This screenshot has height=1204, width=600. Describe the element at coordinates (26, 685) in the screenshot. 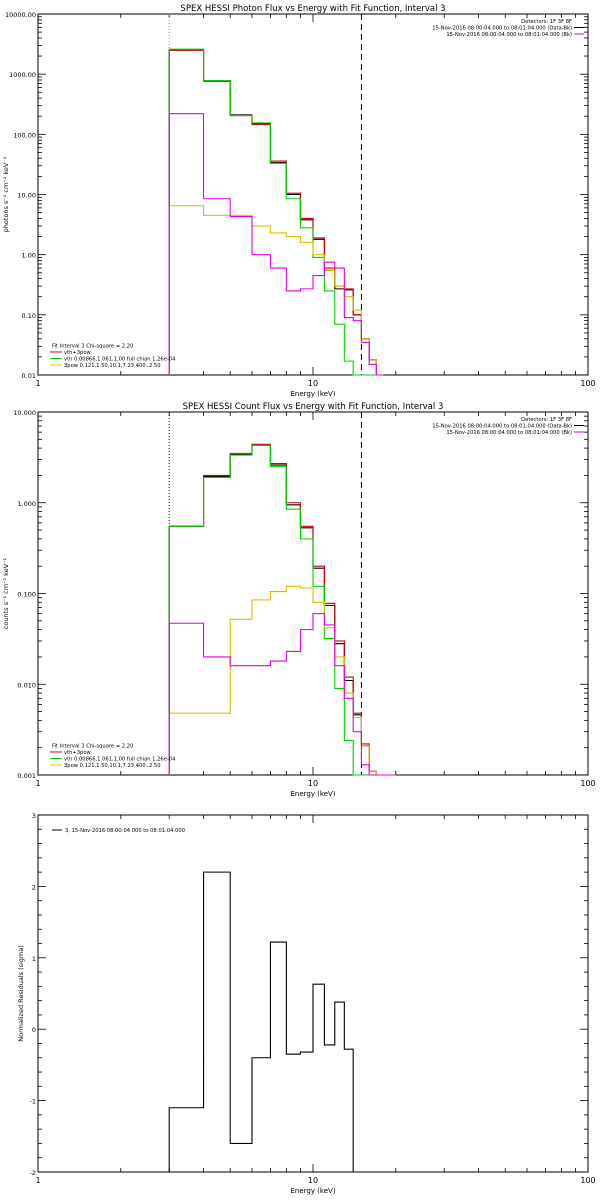

I see `y-tick-label: 0.010` at that location.